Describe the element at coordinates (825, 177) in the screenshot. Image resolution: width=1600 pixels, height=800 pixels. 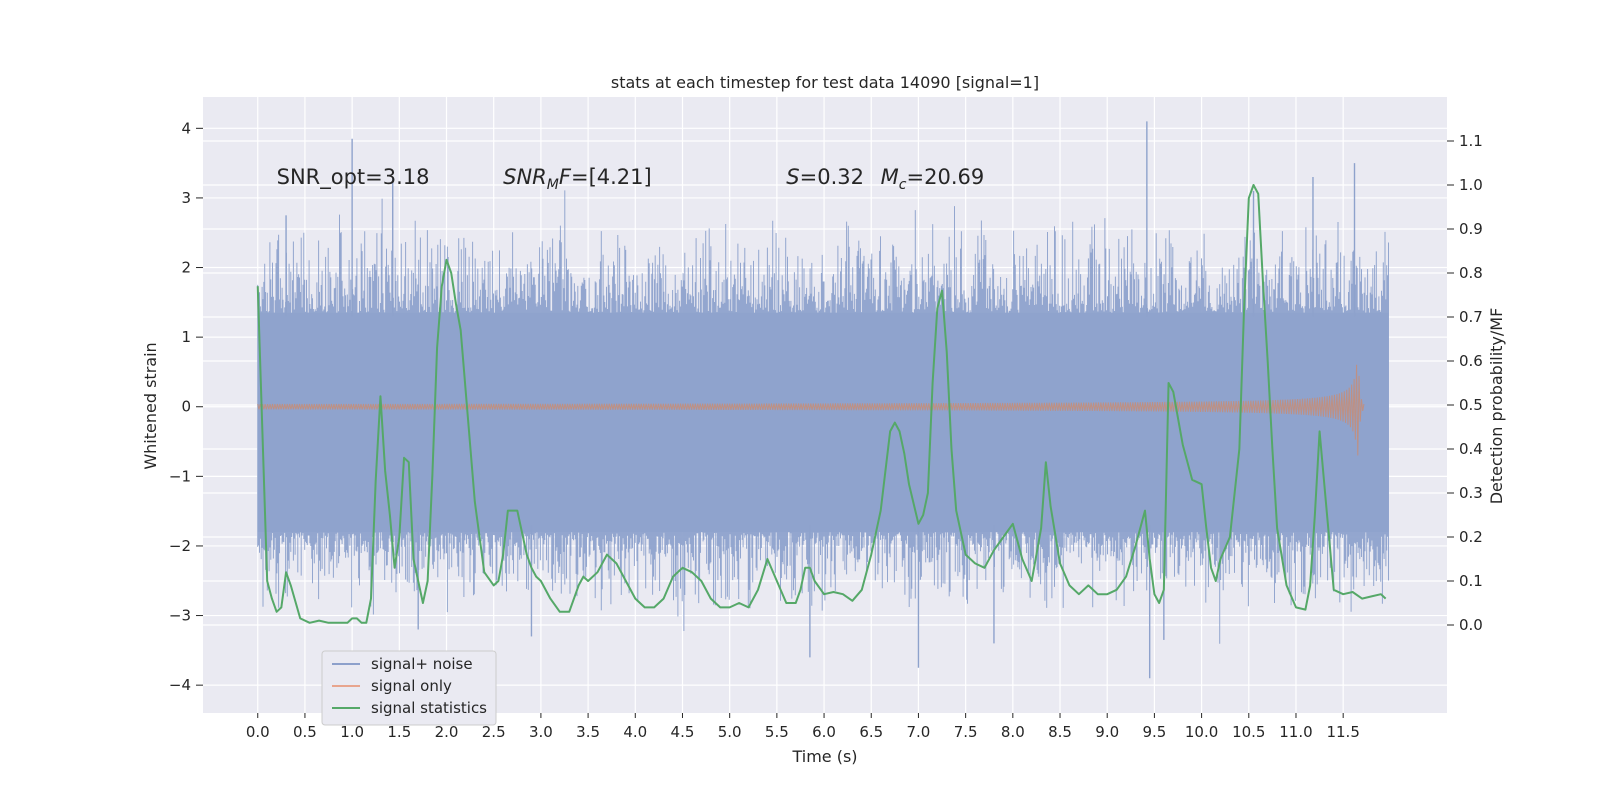
I see `annotation-2: S=0.32` at that location.